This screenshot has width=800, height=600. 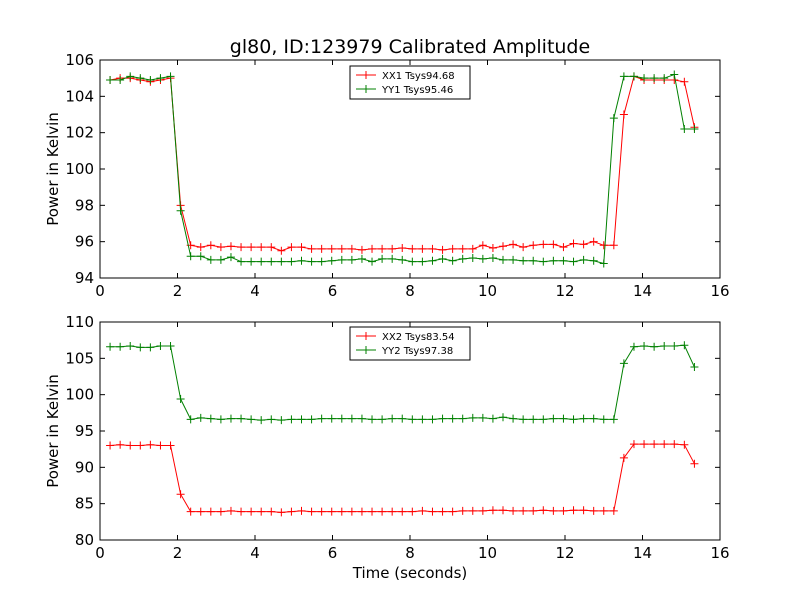 I want to click on legend-label: XX2 Tsys83.54, so click(x=418, y=337).